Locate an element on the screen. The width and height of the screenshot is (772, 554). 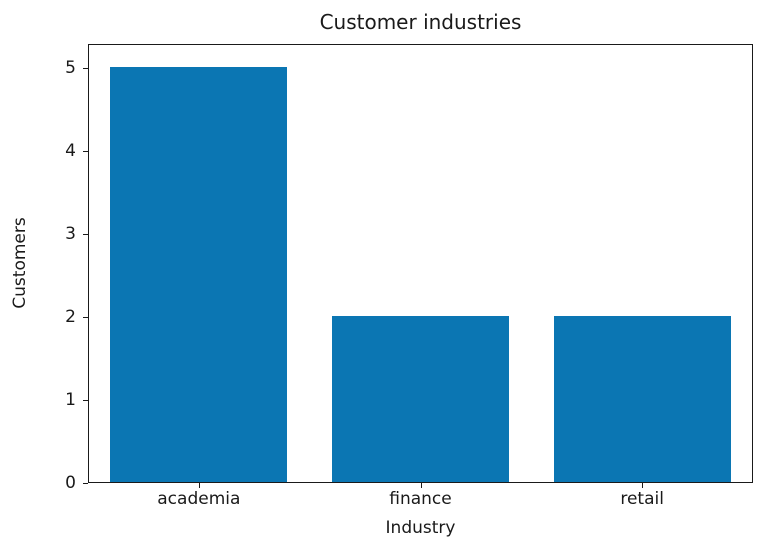
y-tick-label-1: 1 is located at coordinates (70, 400).